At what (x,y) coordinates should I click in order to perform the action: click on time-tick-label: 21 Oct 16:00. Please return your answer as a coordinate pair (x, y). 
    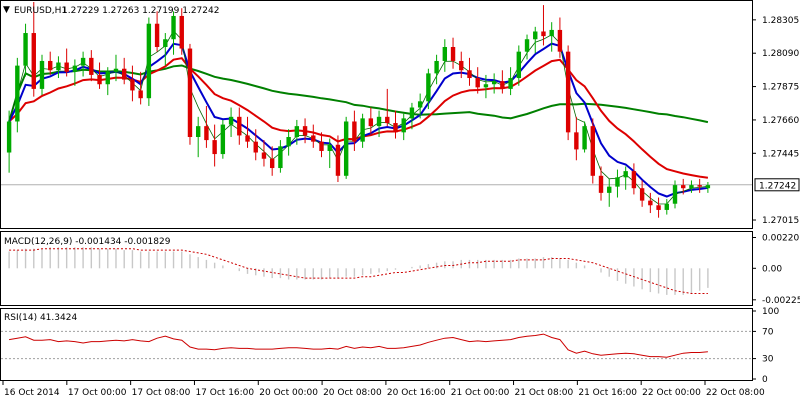
    Looking at the image, I should click on (607, 393).